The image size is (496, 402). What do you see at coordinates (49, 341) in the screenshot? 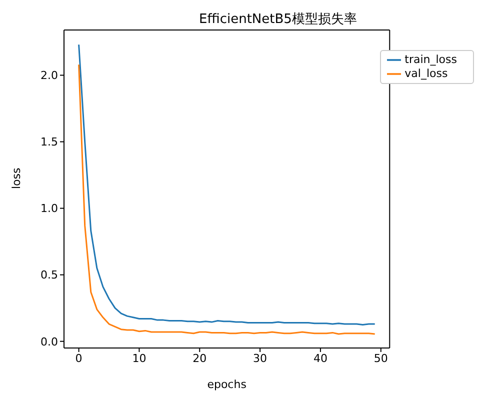
I see `y-tick-label: 0.0` at bounding box center [49, 341].